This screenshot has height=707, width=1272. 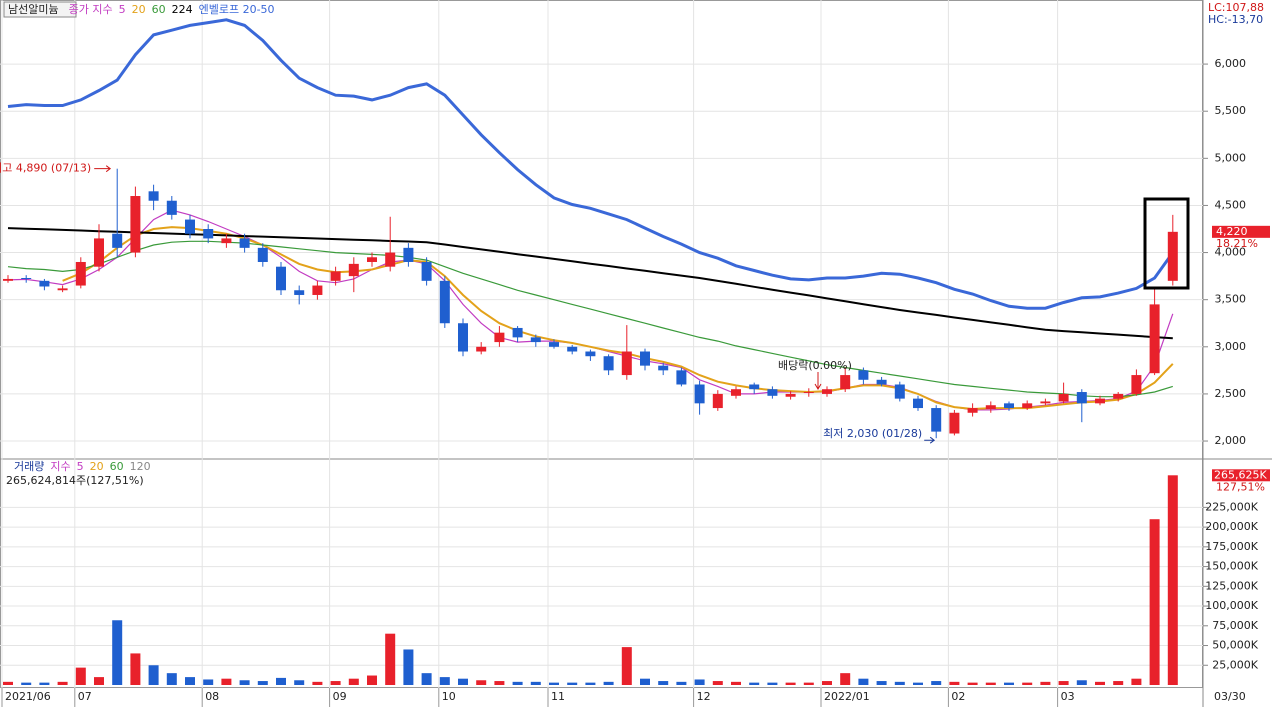 What do you see at coordinates (1231, 252) in the screenshot?
I see `y-tick-label: 4,000` at bounding box center [1231, 252].